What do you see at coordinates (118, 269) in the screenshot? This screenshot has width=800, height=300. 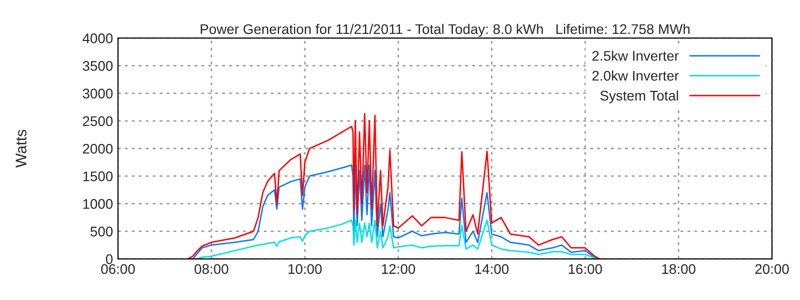 I see `x-tick-label: 06:00` at bounding box center [118, 269].